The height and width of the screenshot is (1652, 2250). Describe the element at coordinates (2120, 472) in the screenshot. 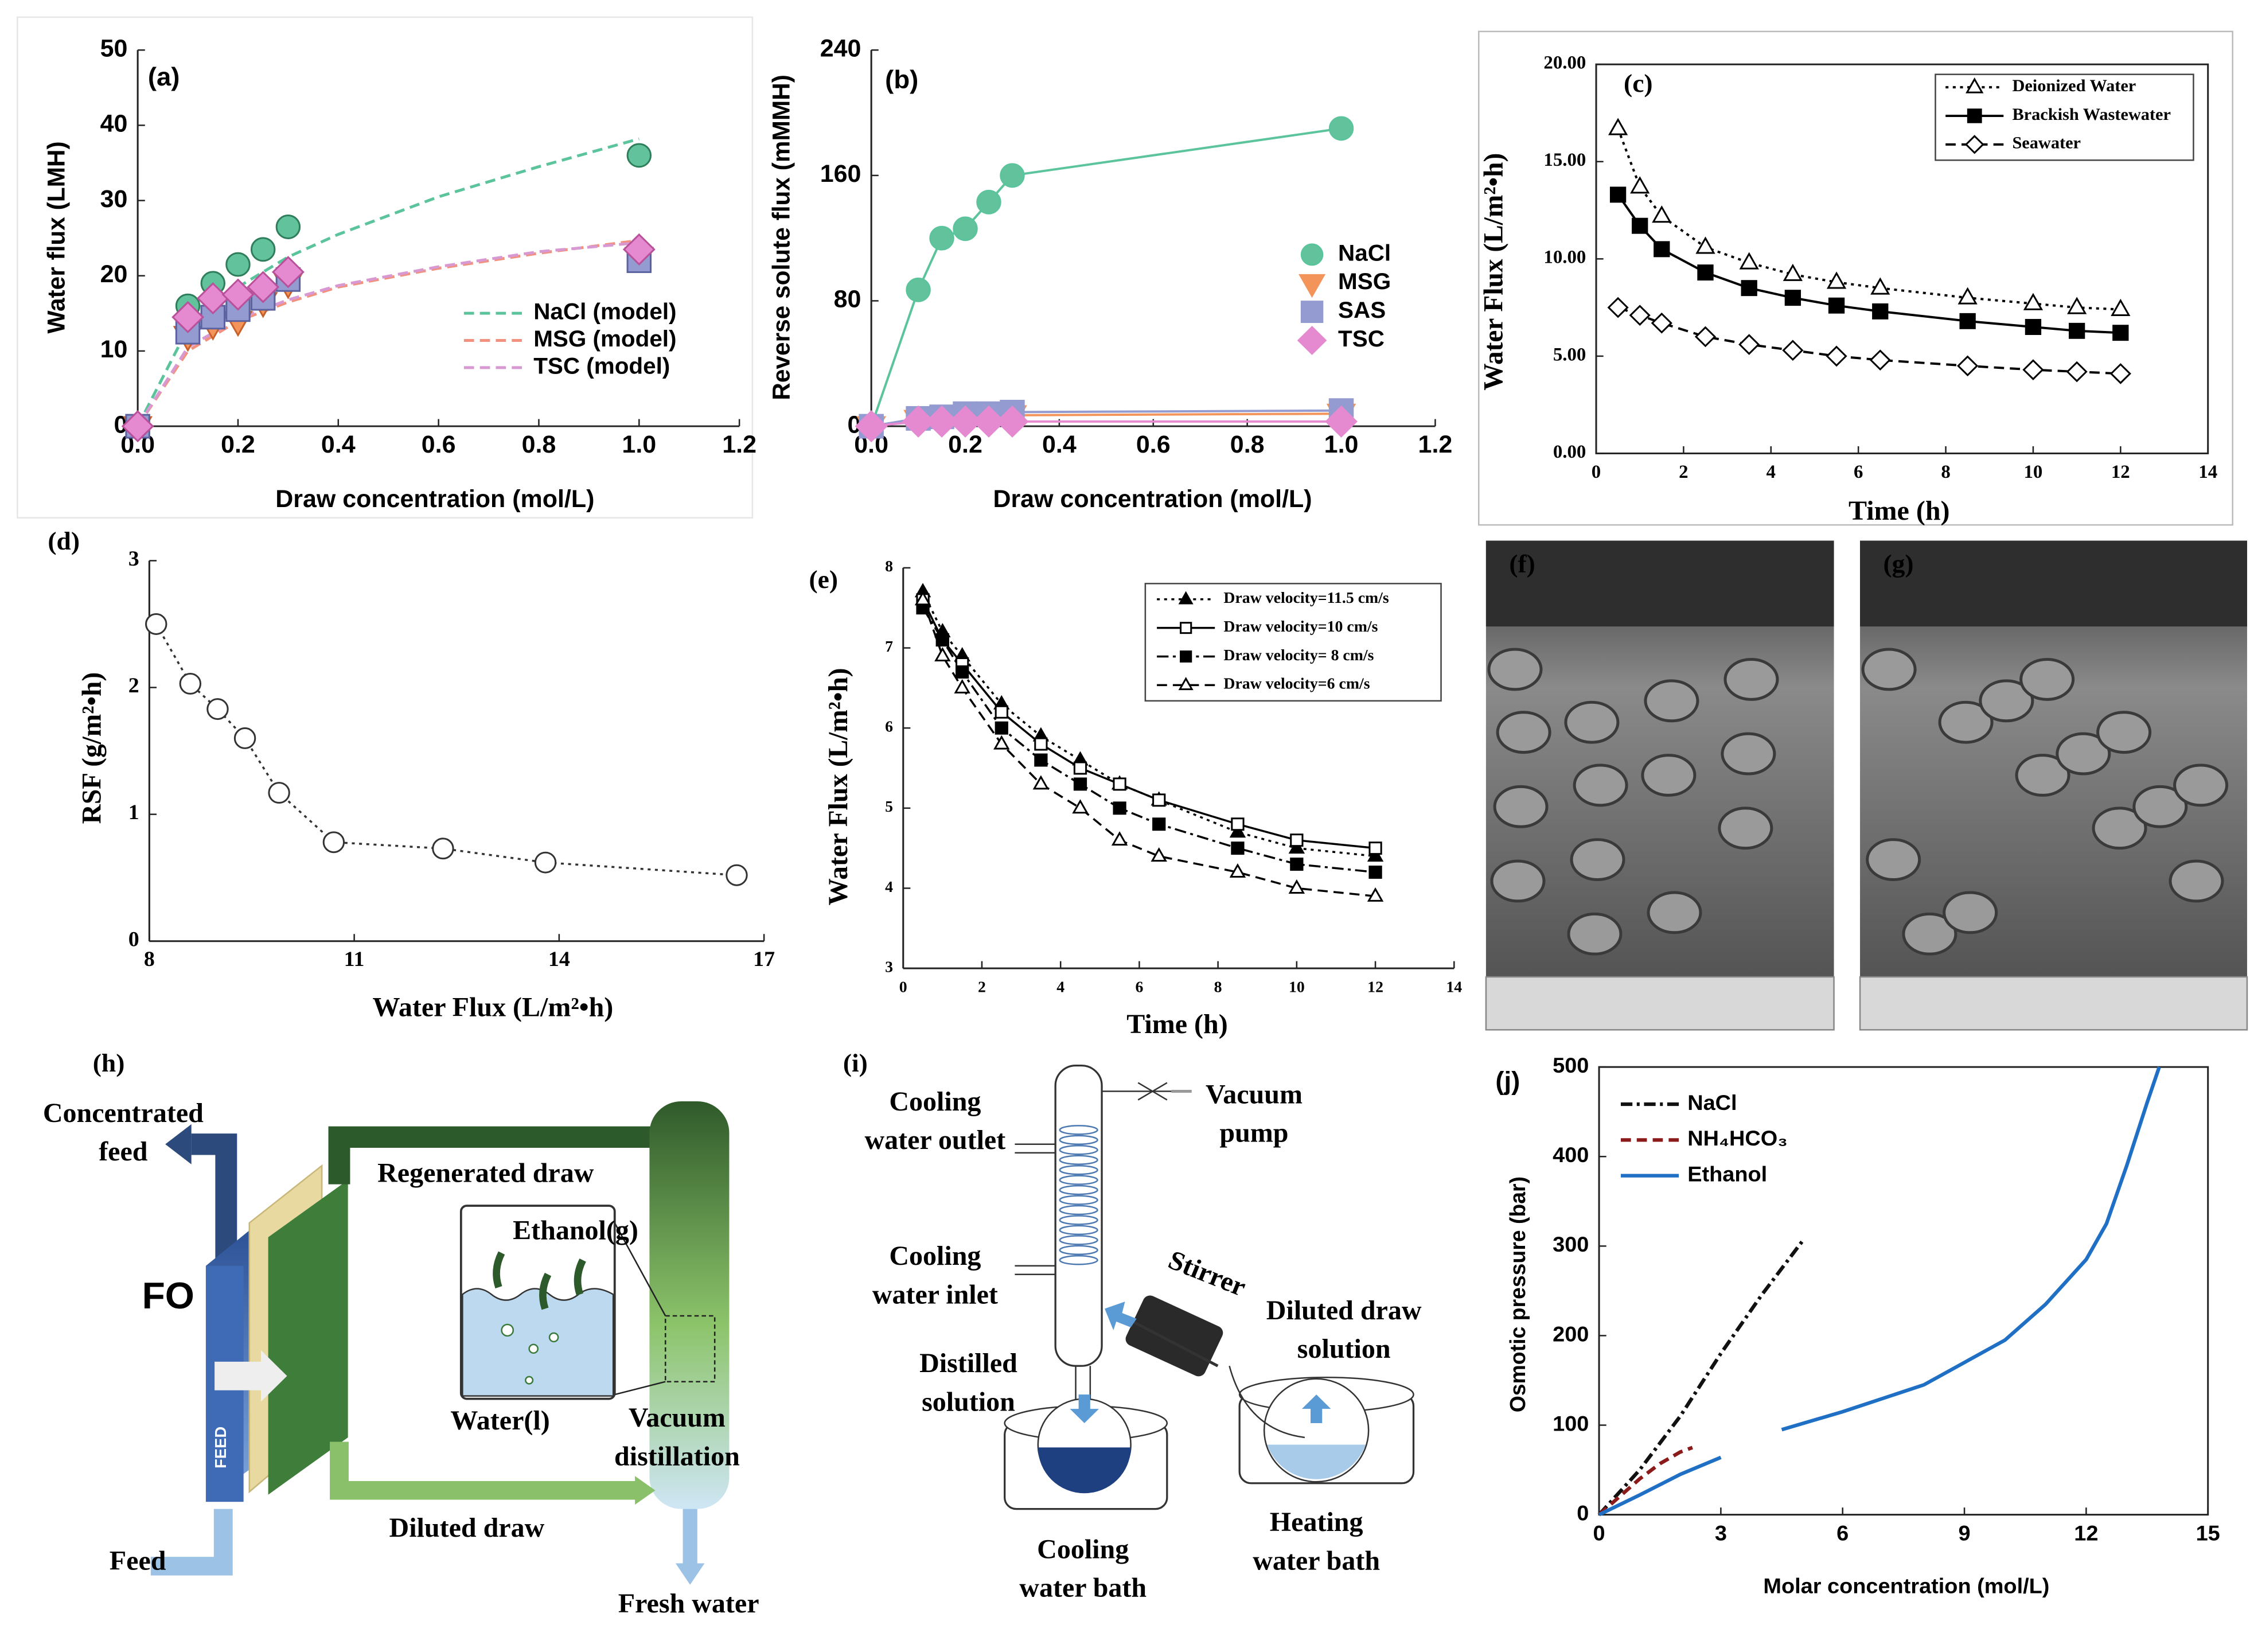

I see `x-tick-label: 12` at that location.